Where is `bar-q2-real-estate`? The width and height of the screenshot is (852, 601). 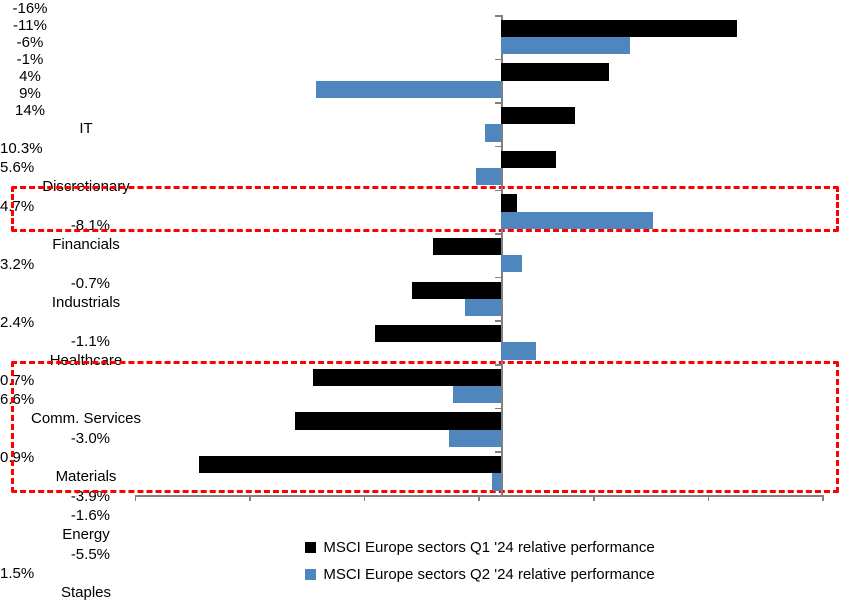 bar-q2-real-estate is located at coordinates (475, 438).